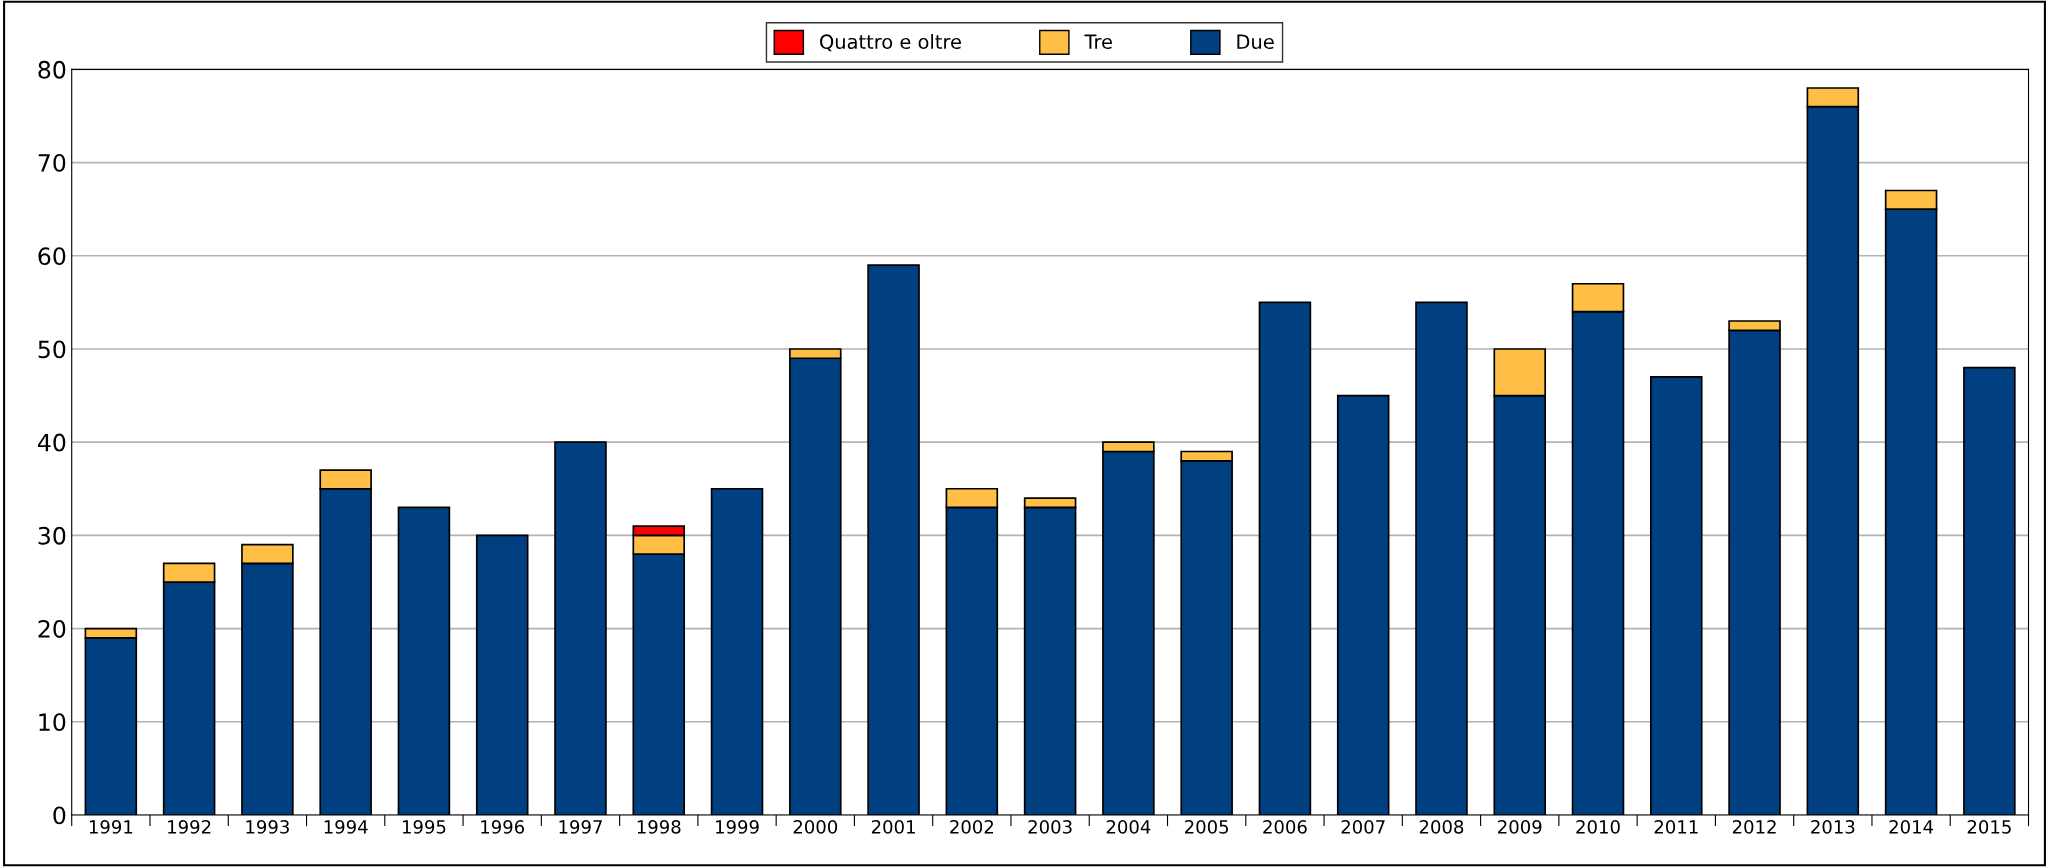  What do you see at coordinates (1363, 827) in the screenshot?
I see `x-tick-label: 2007` at bounding box center [1363, 827].